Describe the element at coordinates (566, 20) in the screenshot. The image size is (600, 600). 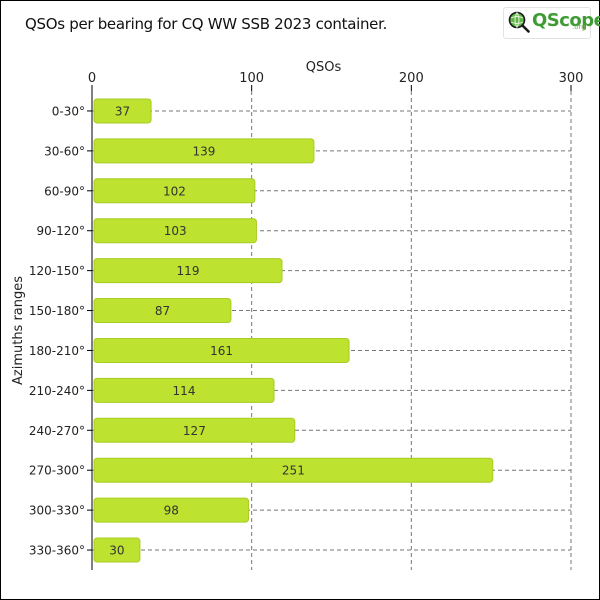
I see `logo-brand-text: QScope` at that location.